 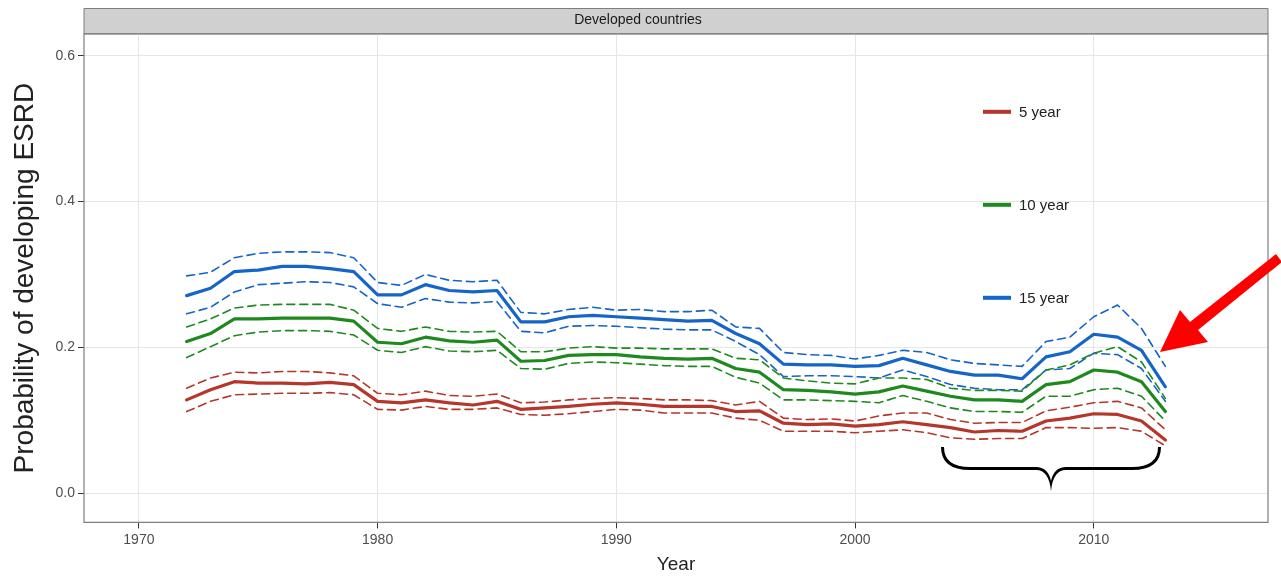 I want to click on chart-title: Developed countries, so click(x=638, y=19).